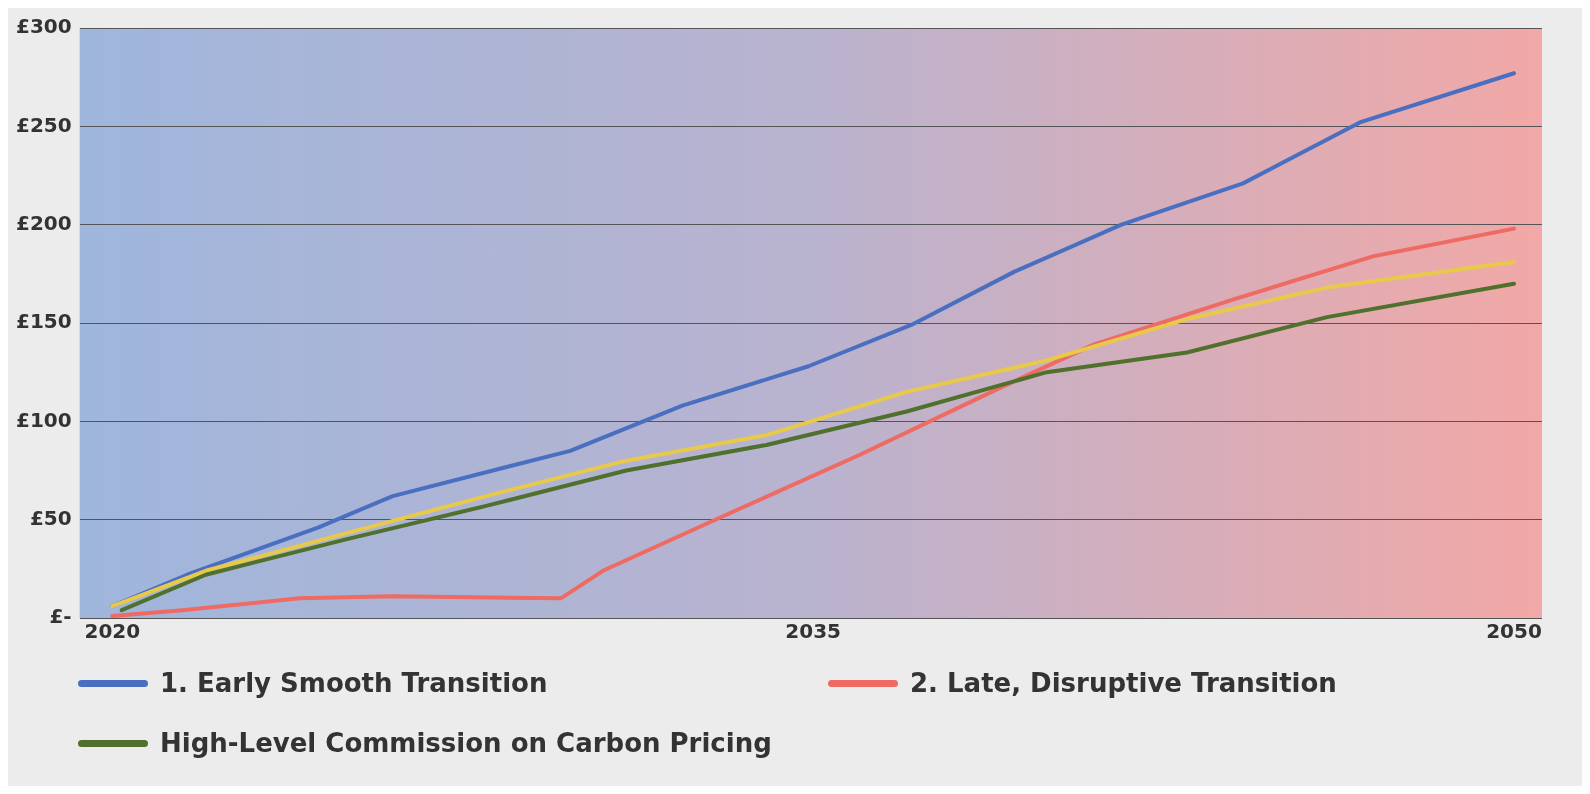 The image size is (1590, 794). I want to click on x-tick-label: 2020, so click(112, 631).